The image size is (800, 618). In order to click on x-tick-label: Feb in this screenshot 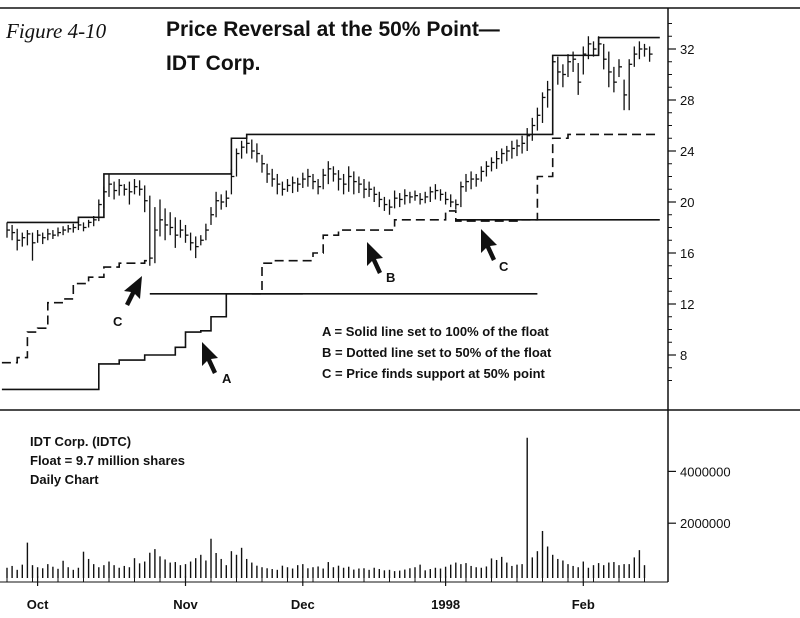, I will do `click(583, 604)`.